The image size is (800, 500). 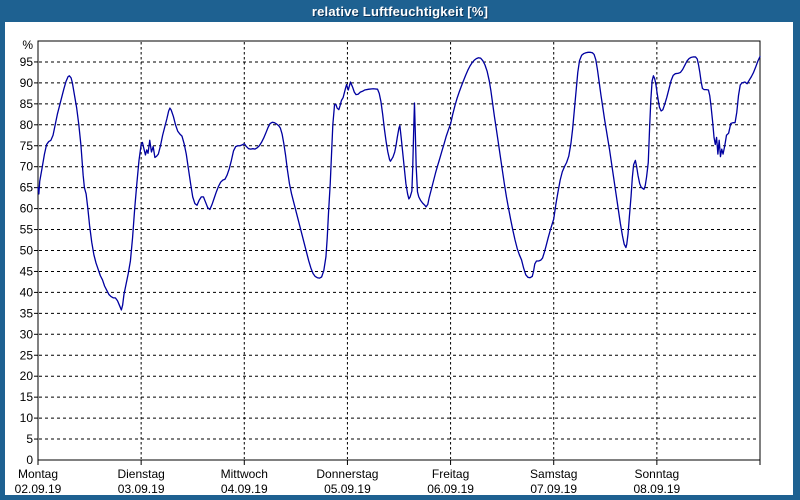 What do you see at coordinates (27, 251) in the screenshot?
I see `y-tick-label: 50` at bounding box center [27, 251].